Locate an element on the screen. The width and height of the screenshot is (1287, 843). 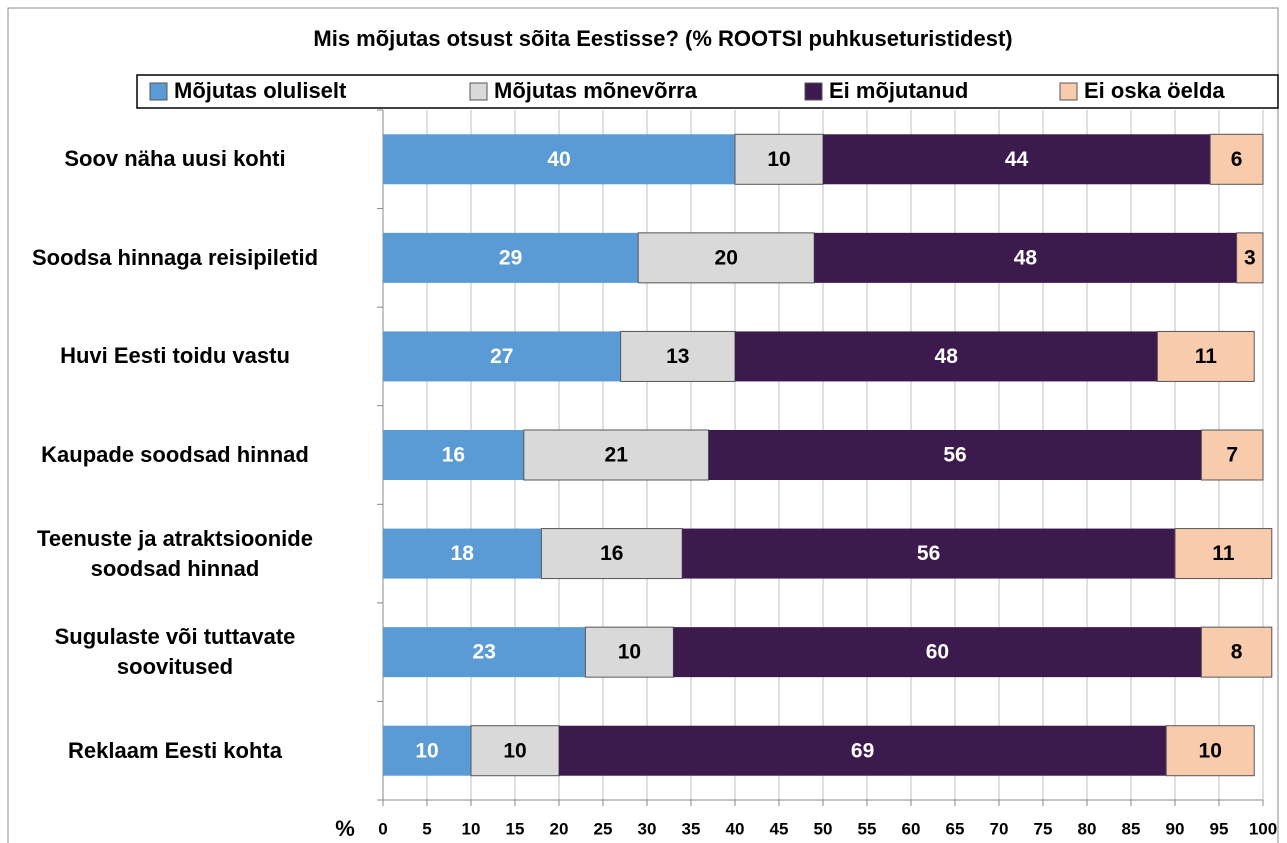
y-tick-label: Kaupade soodsad hinnad is located at coordinates (175, 454).